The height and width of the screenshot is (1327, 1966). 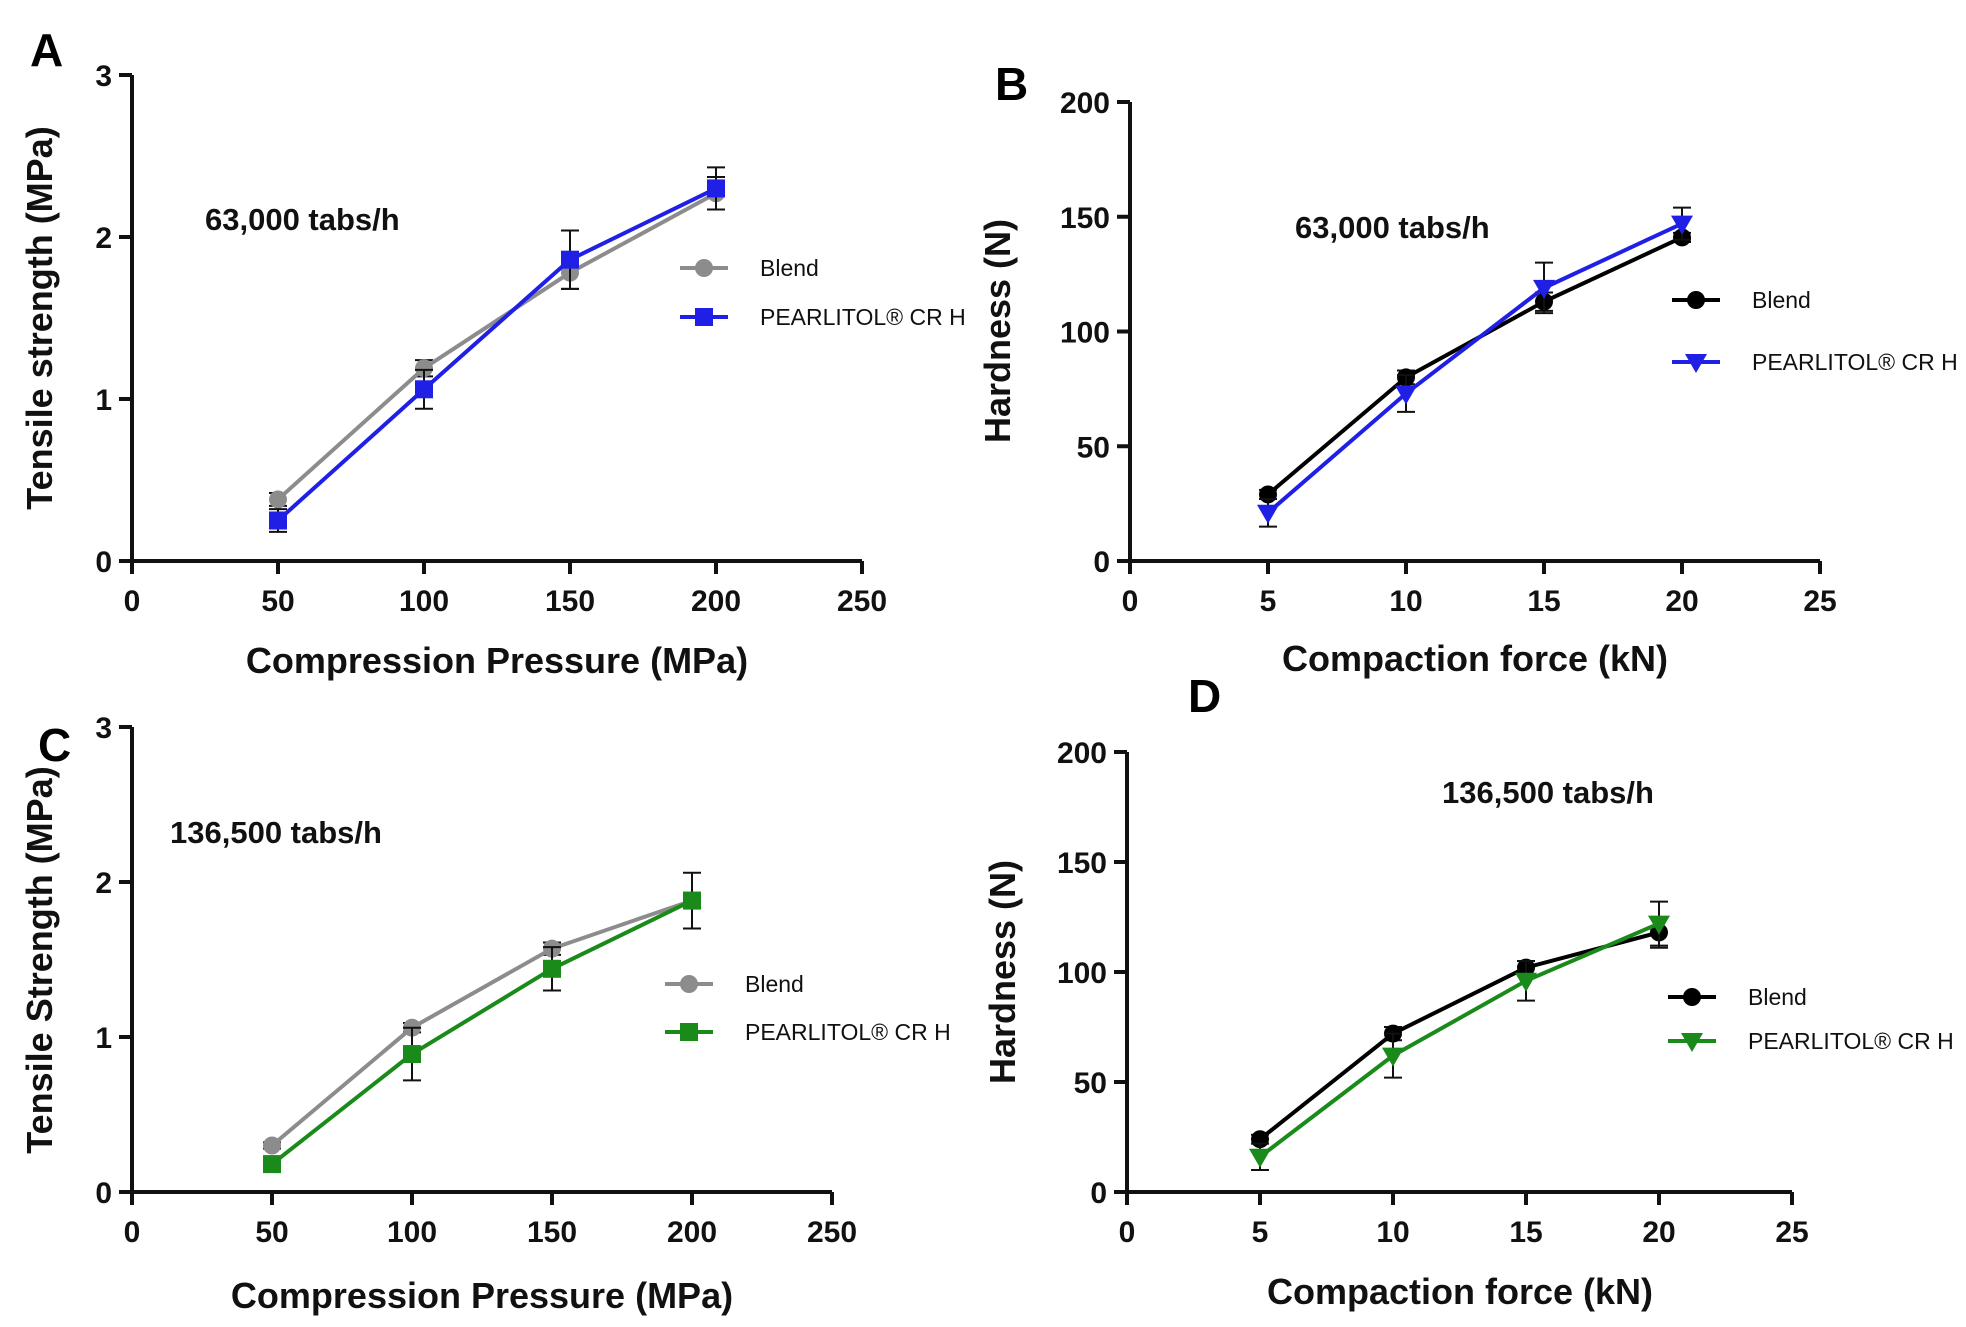 I want to click on panel-a-y-tick-label: 3, so click(x=103, y=76).